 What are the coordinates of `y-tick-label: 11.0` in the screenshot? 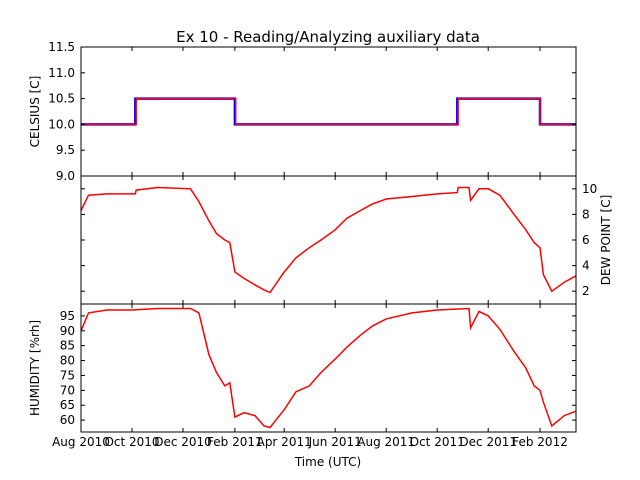 It's located at (61, 73).